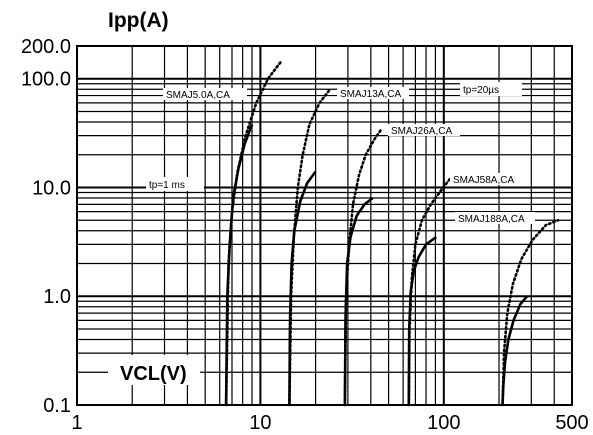 This screenshot has width=593, height=435. Describe the element at coordinates (363, 267) in the screenshot. I see `series-5-dotted` at that location.